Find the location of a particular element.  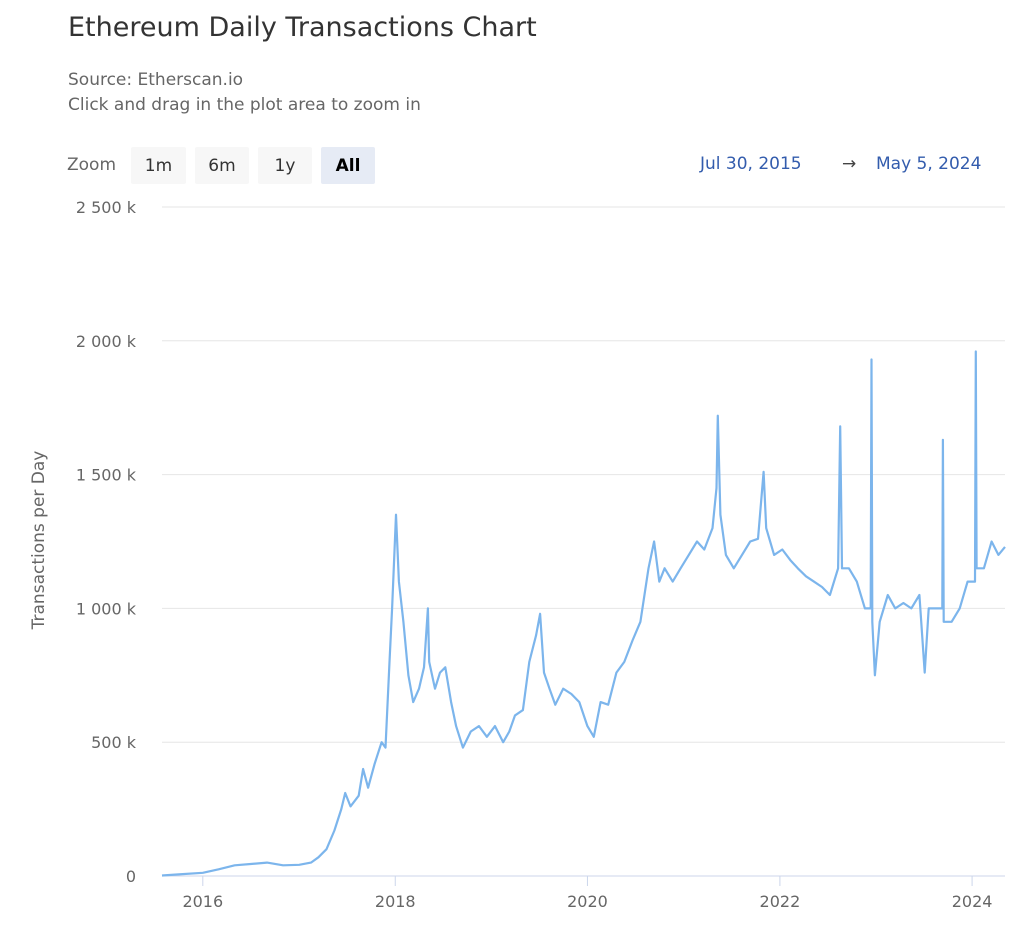

zoom-label: Zoom is located at coordinates (92, 165).